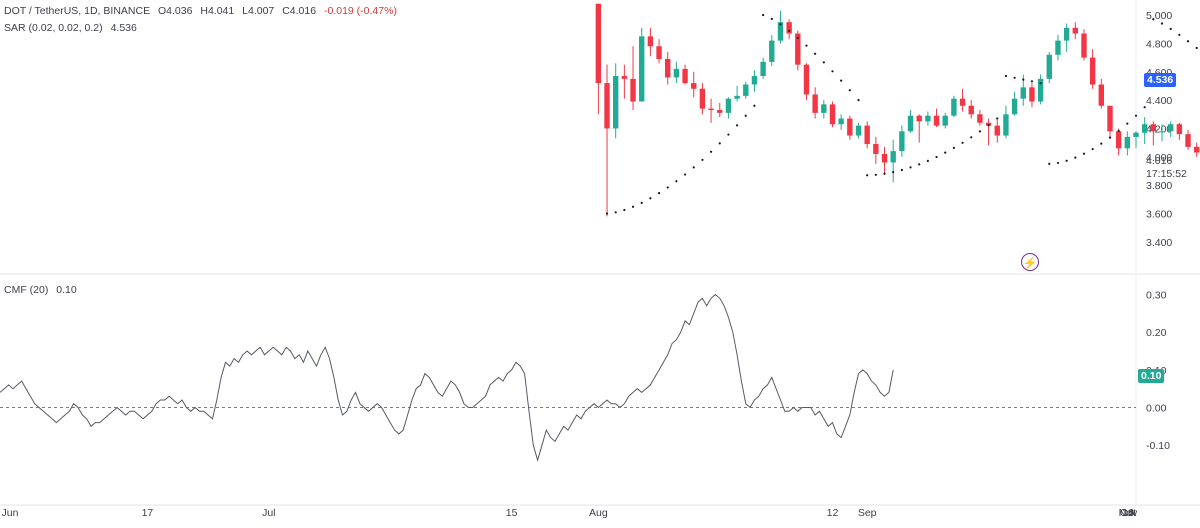 This screenshot has height=528, width=1200. Describe the element at coordinates (268, 513) in the screenshot. I see `time-axis-tick-label: Jul` at that location.